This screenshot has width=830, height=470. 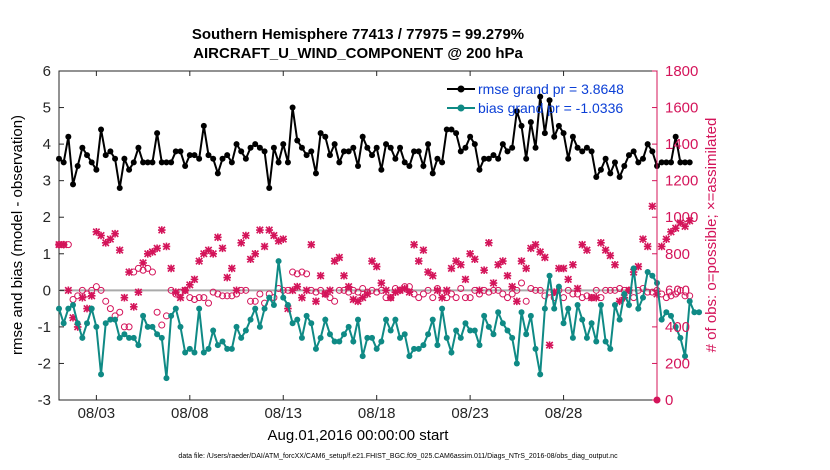 What do you see at coordinates (677, 327) in the screenshot?
I see `right-tick-label: 400` at bounding box center [677, 327].